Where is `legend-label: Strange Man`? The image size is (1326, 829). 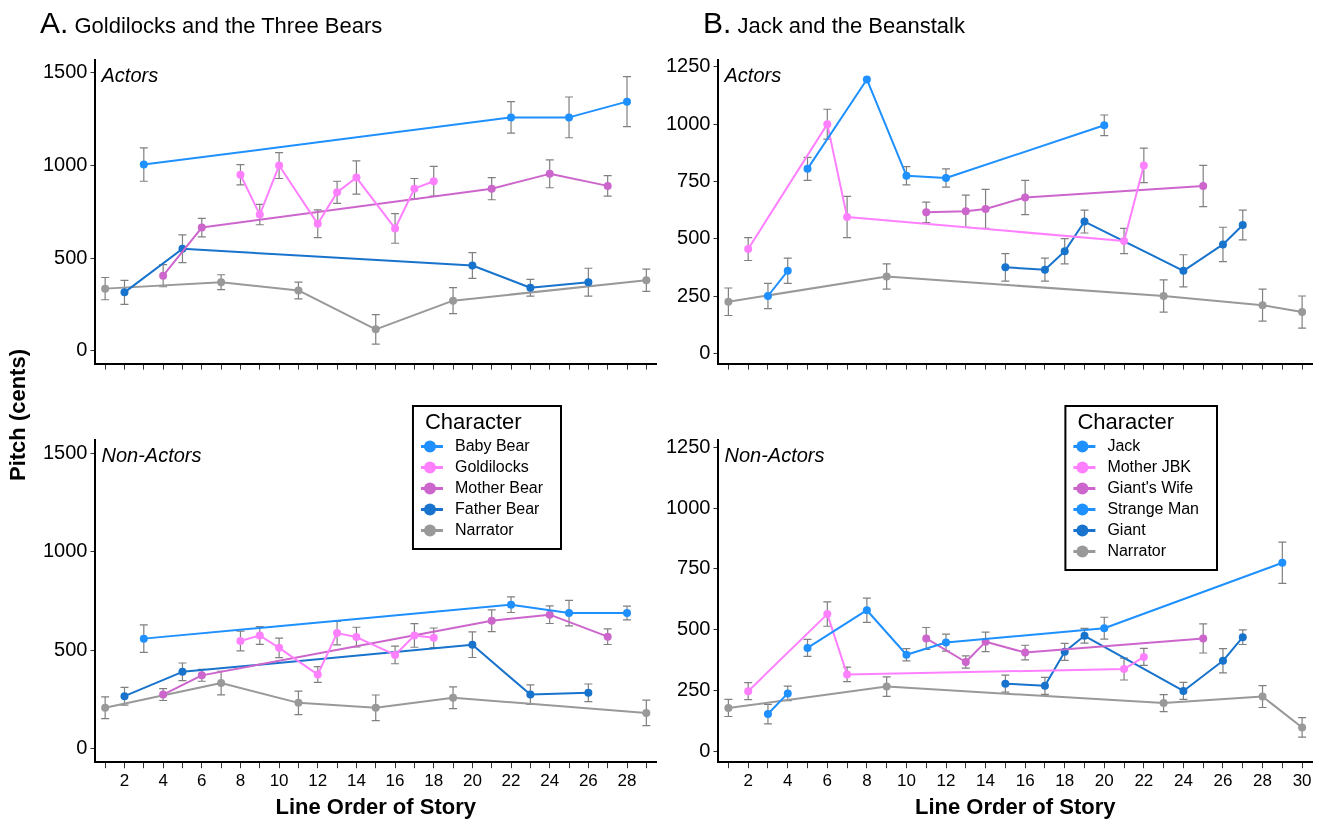 legend-label: Strange Man is located at coordinates (1153, 508).